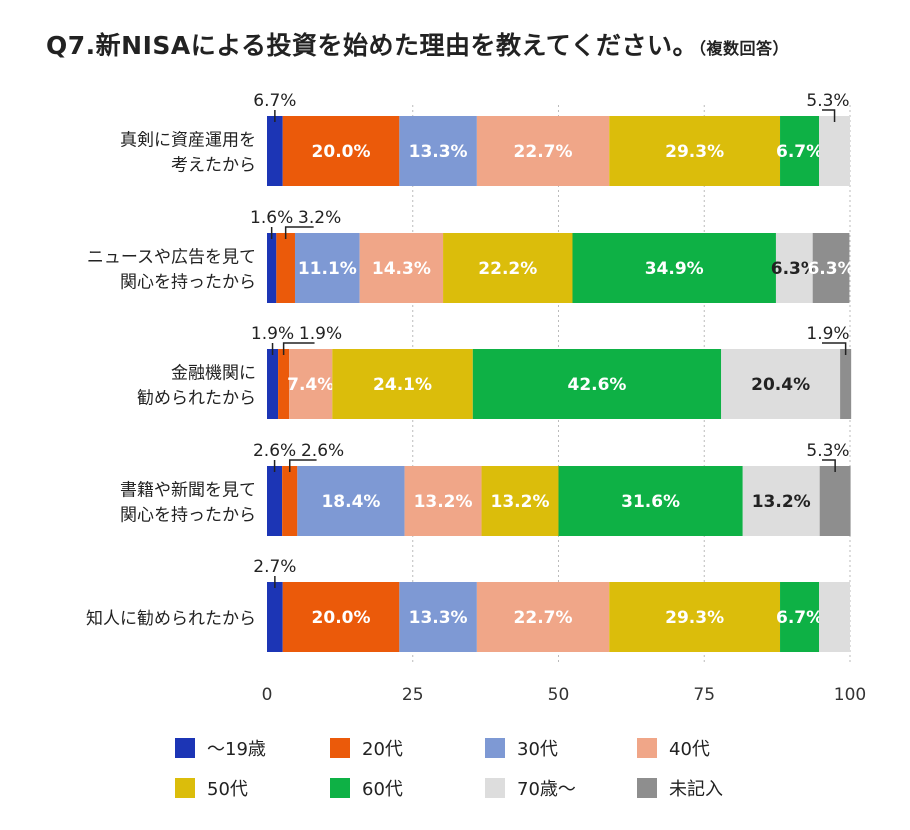  I want to click on legend-item: ～19歳, so click(220, 748).